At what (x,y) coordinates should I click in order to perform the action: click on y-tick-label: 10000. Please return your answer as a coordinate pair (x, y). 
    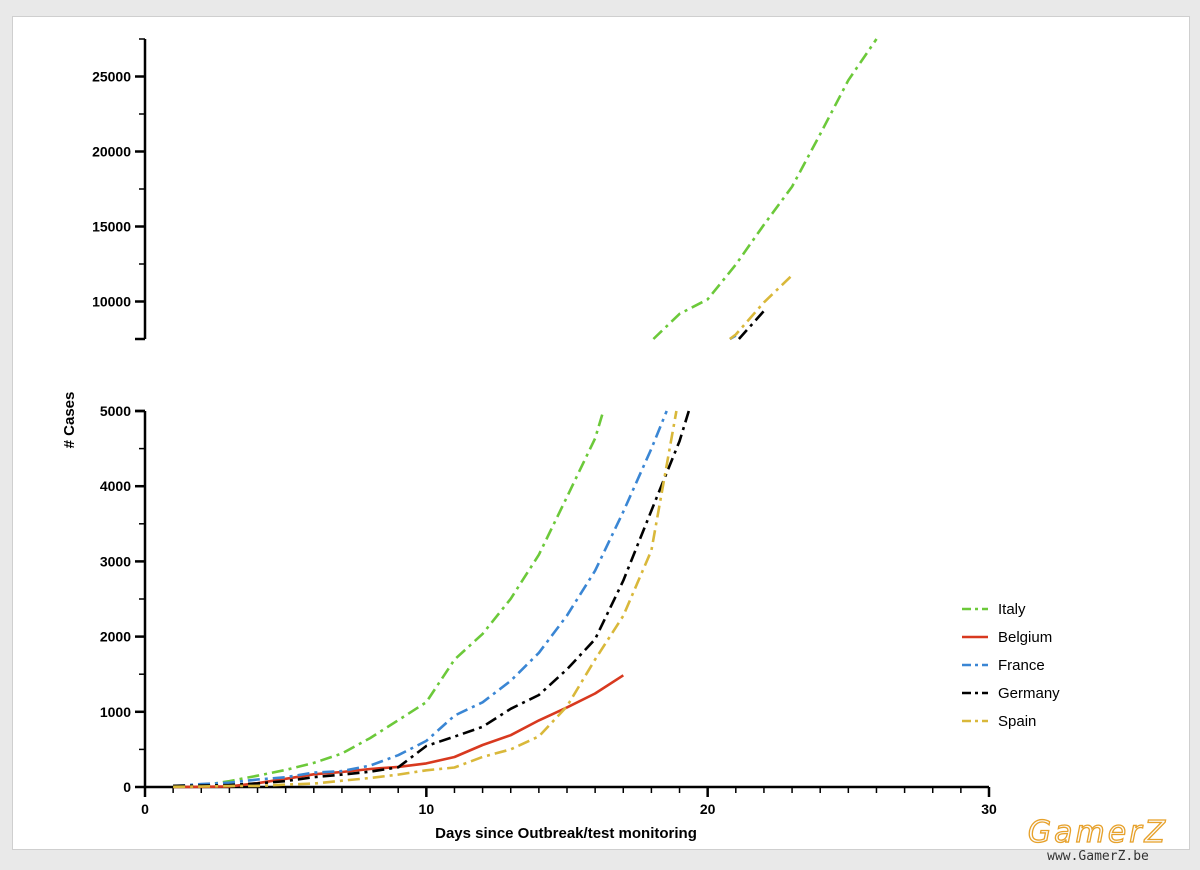
    Looking at the image, I should click on (111, 302).